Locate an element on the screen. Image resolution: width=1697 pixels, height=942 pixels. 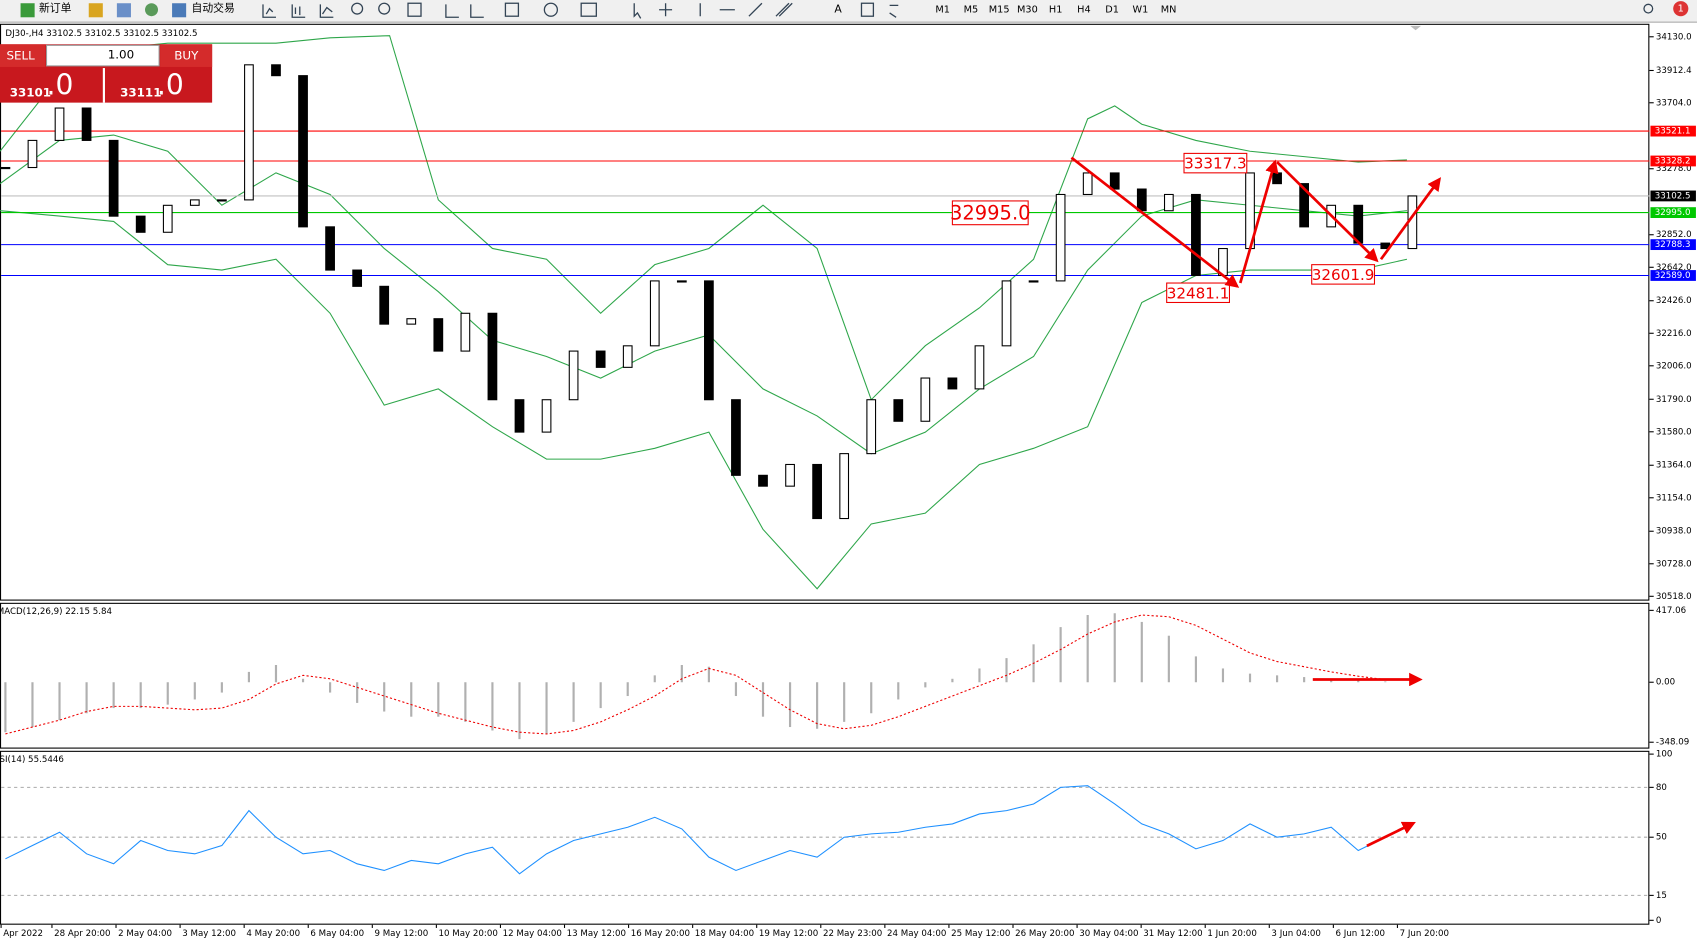
y-tick-label: 33912.4 is located at coordinates (1674, 71).